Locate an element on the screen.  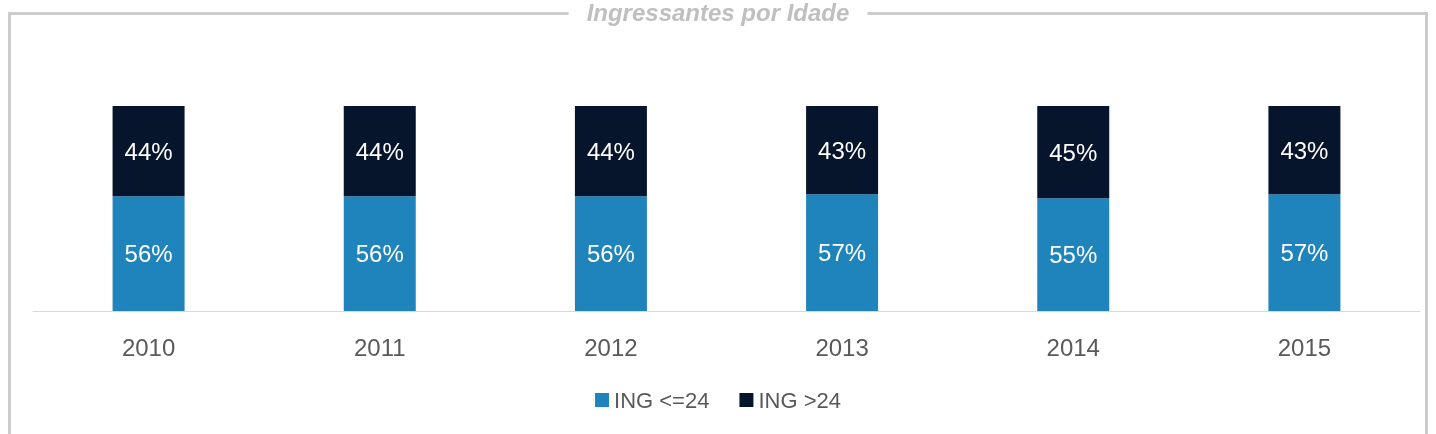
x-tick-label: 2015 is located at coordinates (1304, 347).